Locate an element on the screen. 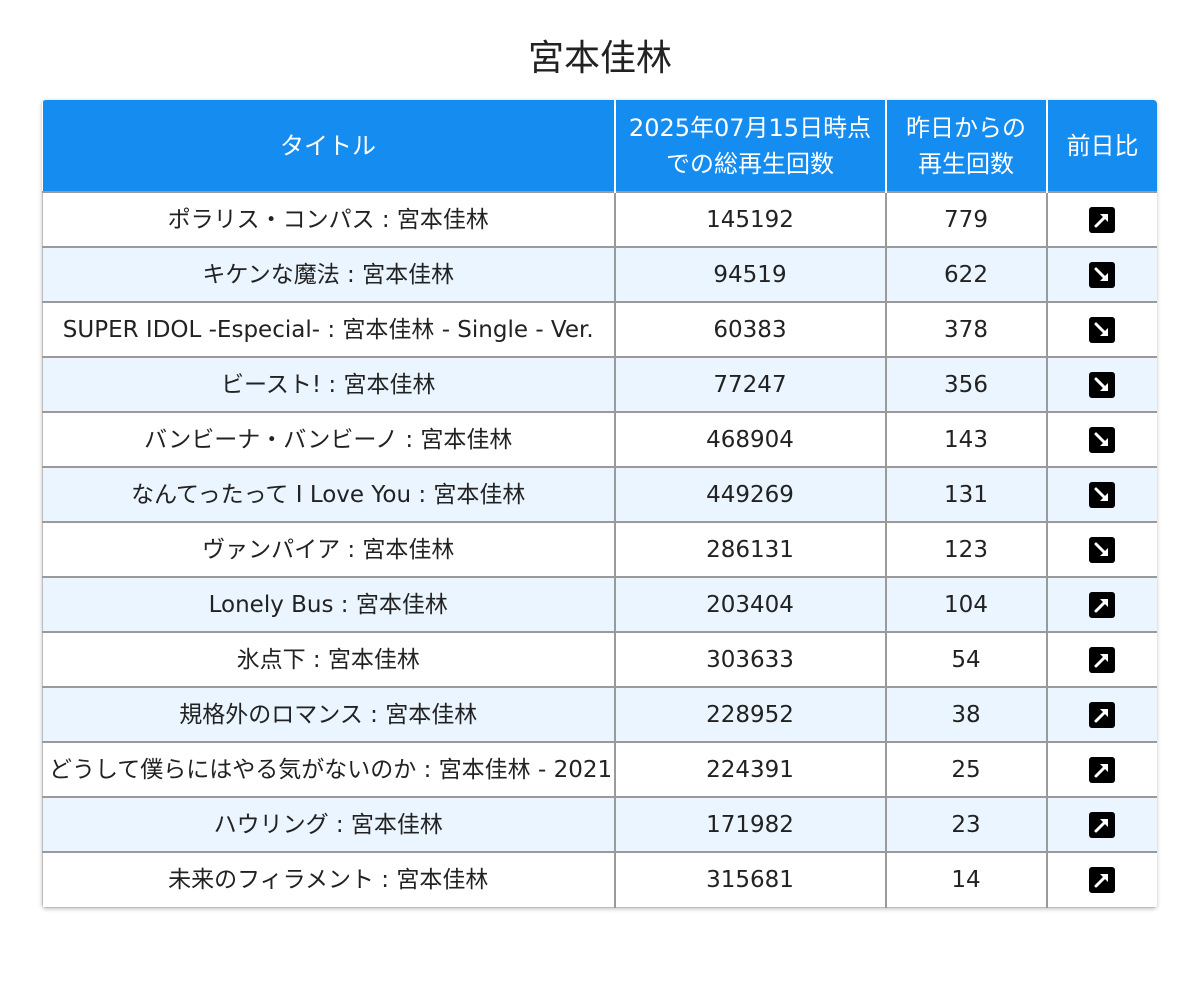  cell-title: ポラリス・コンパス : 宮本佳林 is located at coordinates (329, 219).